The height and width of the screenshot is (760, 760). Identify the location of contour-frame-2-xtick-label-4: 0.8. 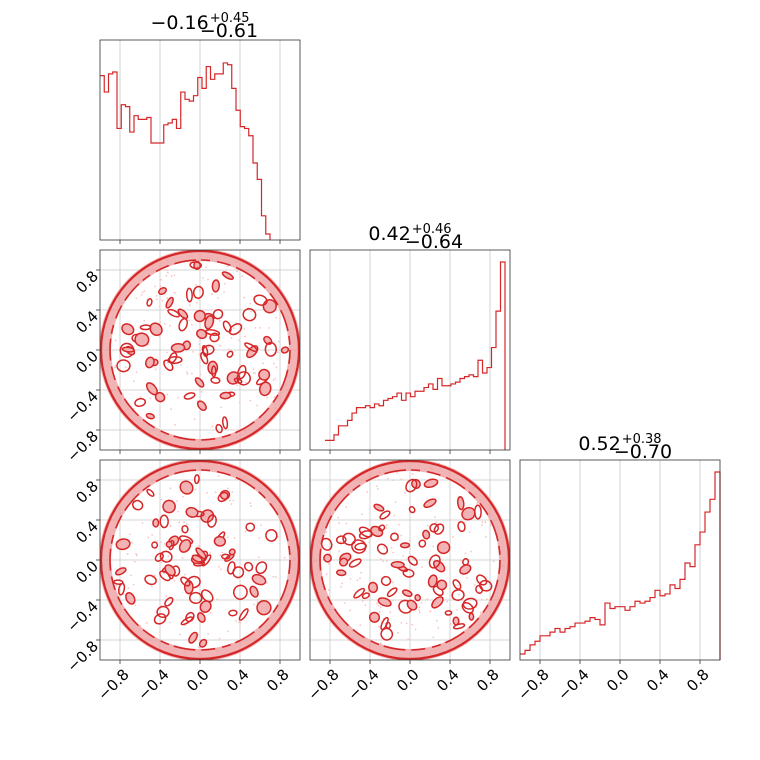
(278, 681).